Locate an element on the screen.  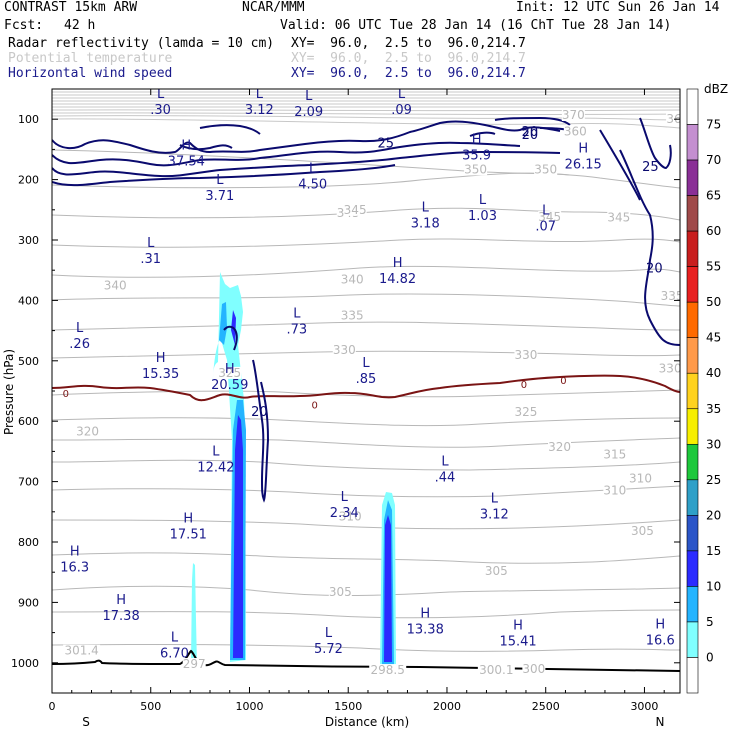
colorbar-level-label: 0 is located at coordinates (710, 657).